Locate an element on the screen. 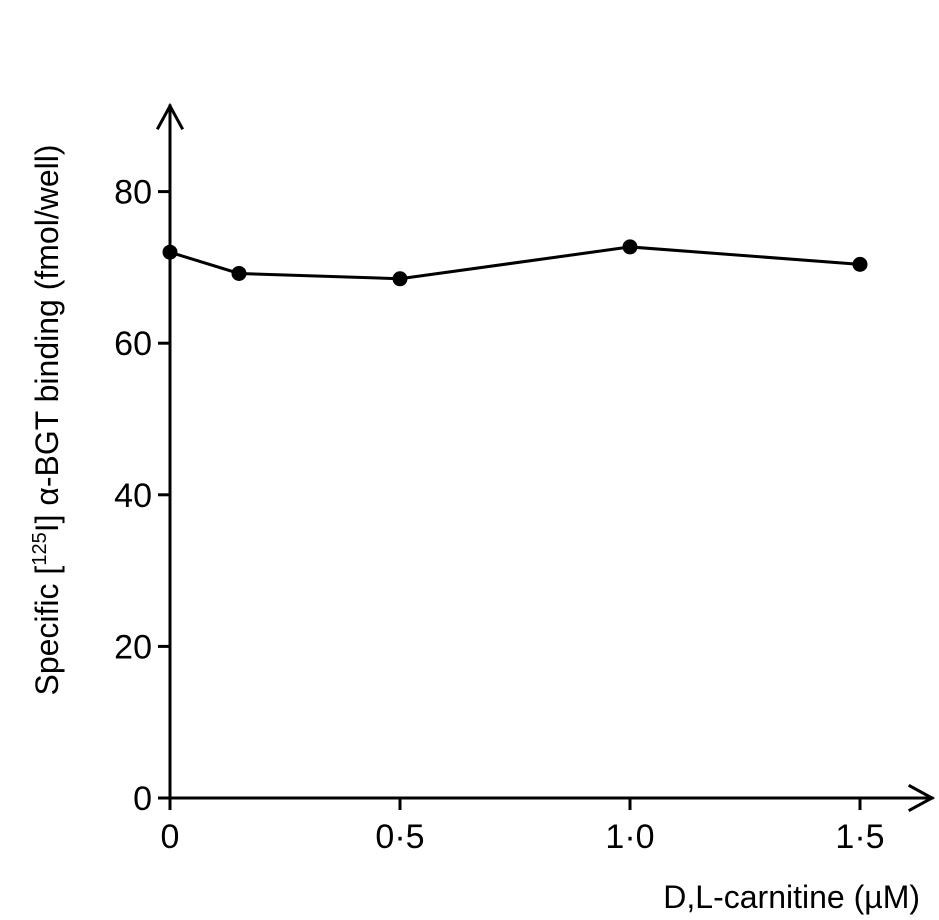  y-ticks: 0 20 40 60 80 is located at coordinates (142, 496).